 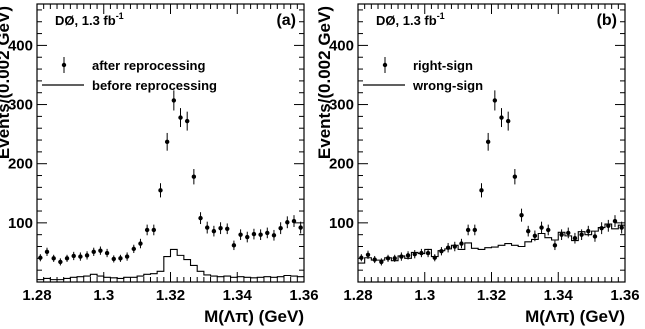 What do you see at coordinates (129, 75) in the screenshot?
I see `legend: after reprocessing before reprocessing` at bounding box center [129, 75].